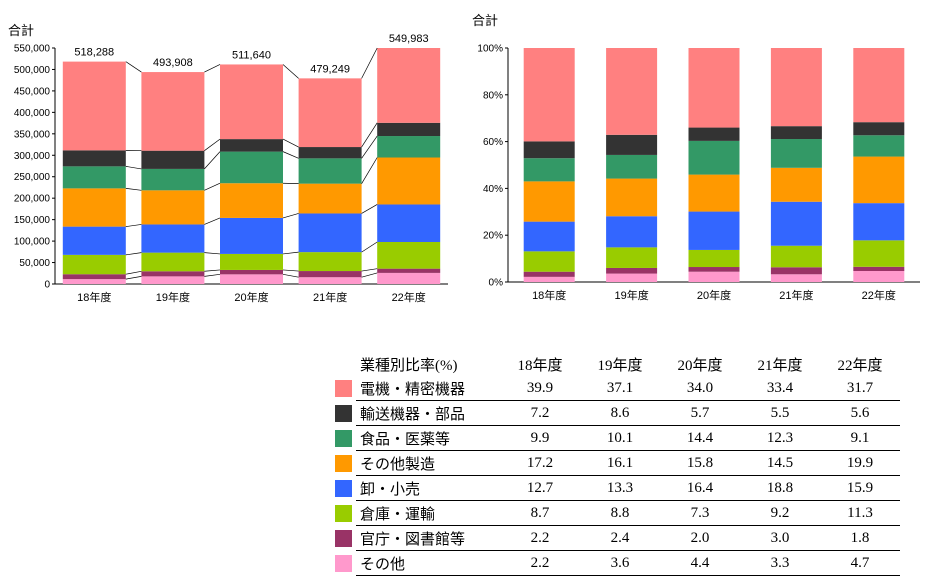 This screenshot has height=580, width=946. Describe the element at coordinates (617, 513) in the screenshot. I see `table-row: 倉庫・運輸 8.7 8.8 7.3 9.2 11.3` at that location.